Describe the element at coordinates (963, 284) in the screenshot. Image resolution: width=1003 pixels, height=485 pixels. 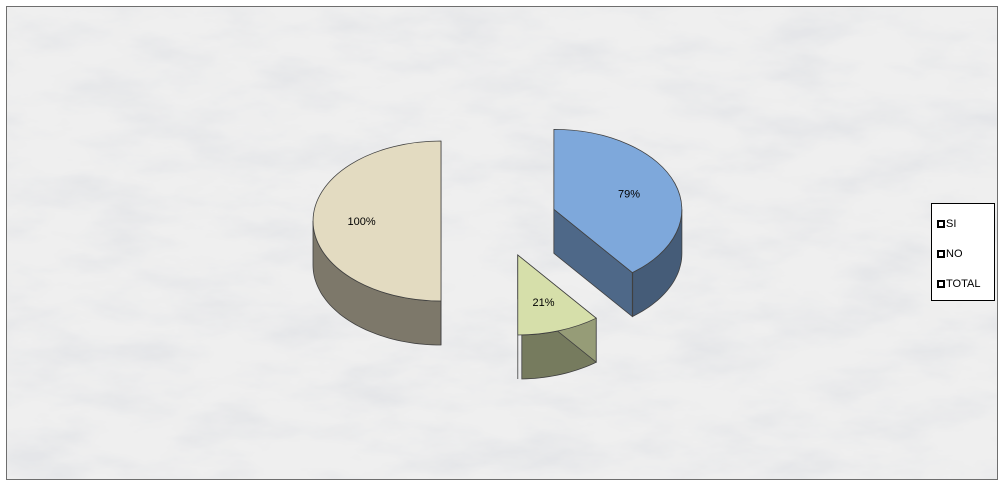
I see `legend-label-total: TOTAL` at that location.